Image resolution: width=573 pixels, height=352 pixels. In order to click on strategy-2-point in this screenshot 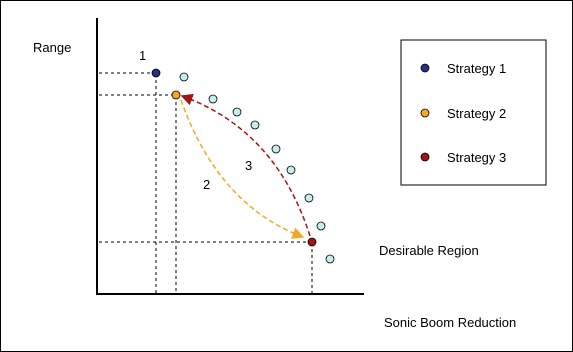, I will do `click(176, 95)`.